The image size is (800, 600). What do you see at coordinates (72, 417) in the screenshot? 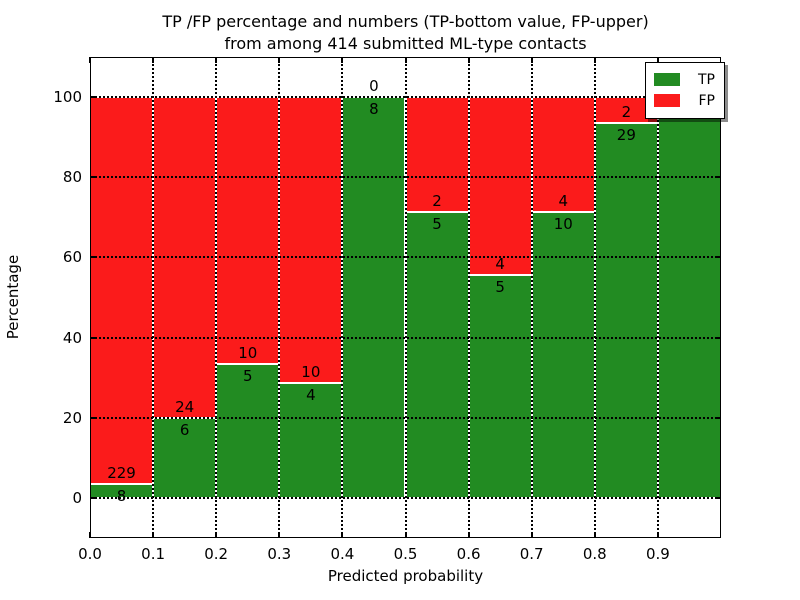
I see `y-tick-label: 20` at bounding box center [72, 417].